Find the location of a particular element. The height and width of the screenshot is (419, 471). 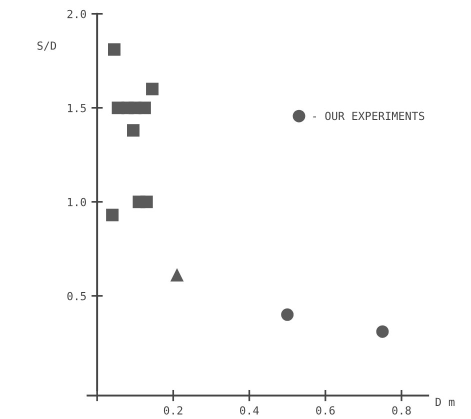

legend-label: - OUR EXPERIMENTS is located at coordinates (368, 116).